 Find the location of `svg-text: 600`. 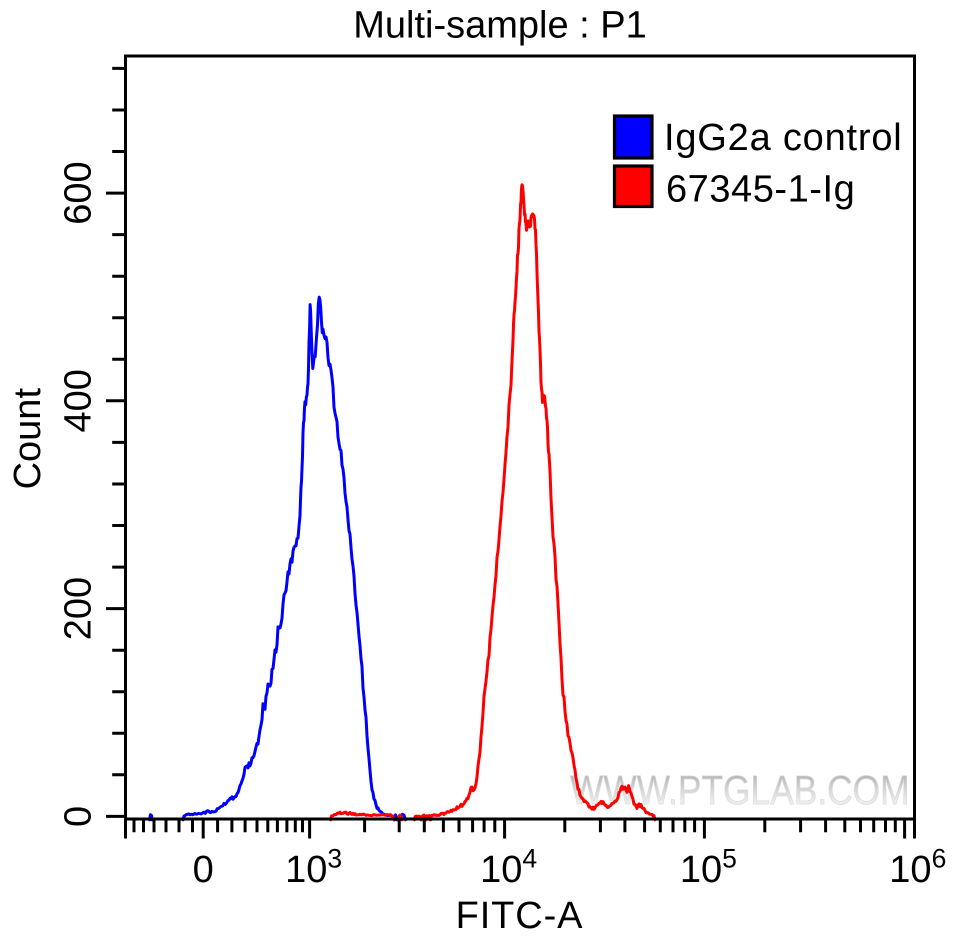

svg-text: 600 is located at coordinates (79, 192).